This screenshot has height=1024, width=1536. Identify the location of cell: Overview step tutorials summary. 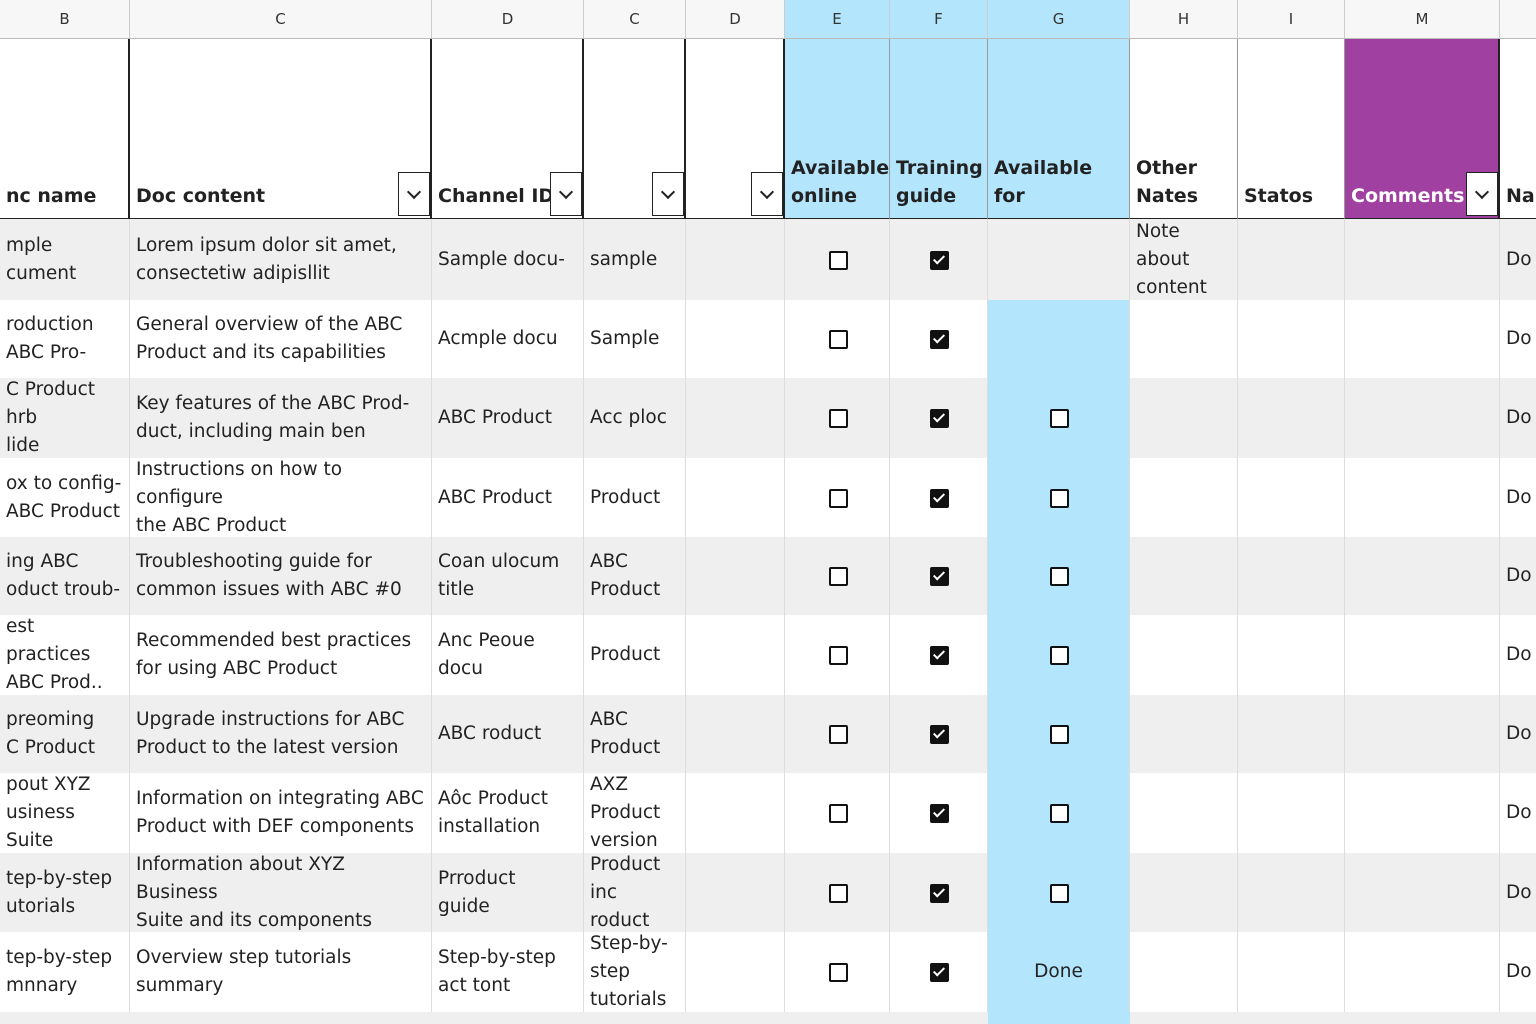
(281, 972).